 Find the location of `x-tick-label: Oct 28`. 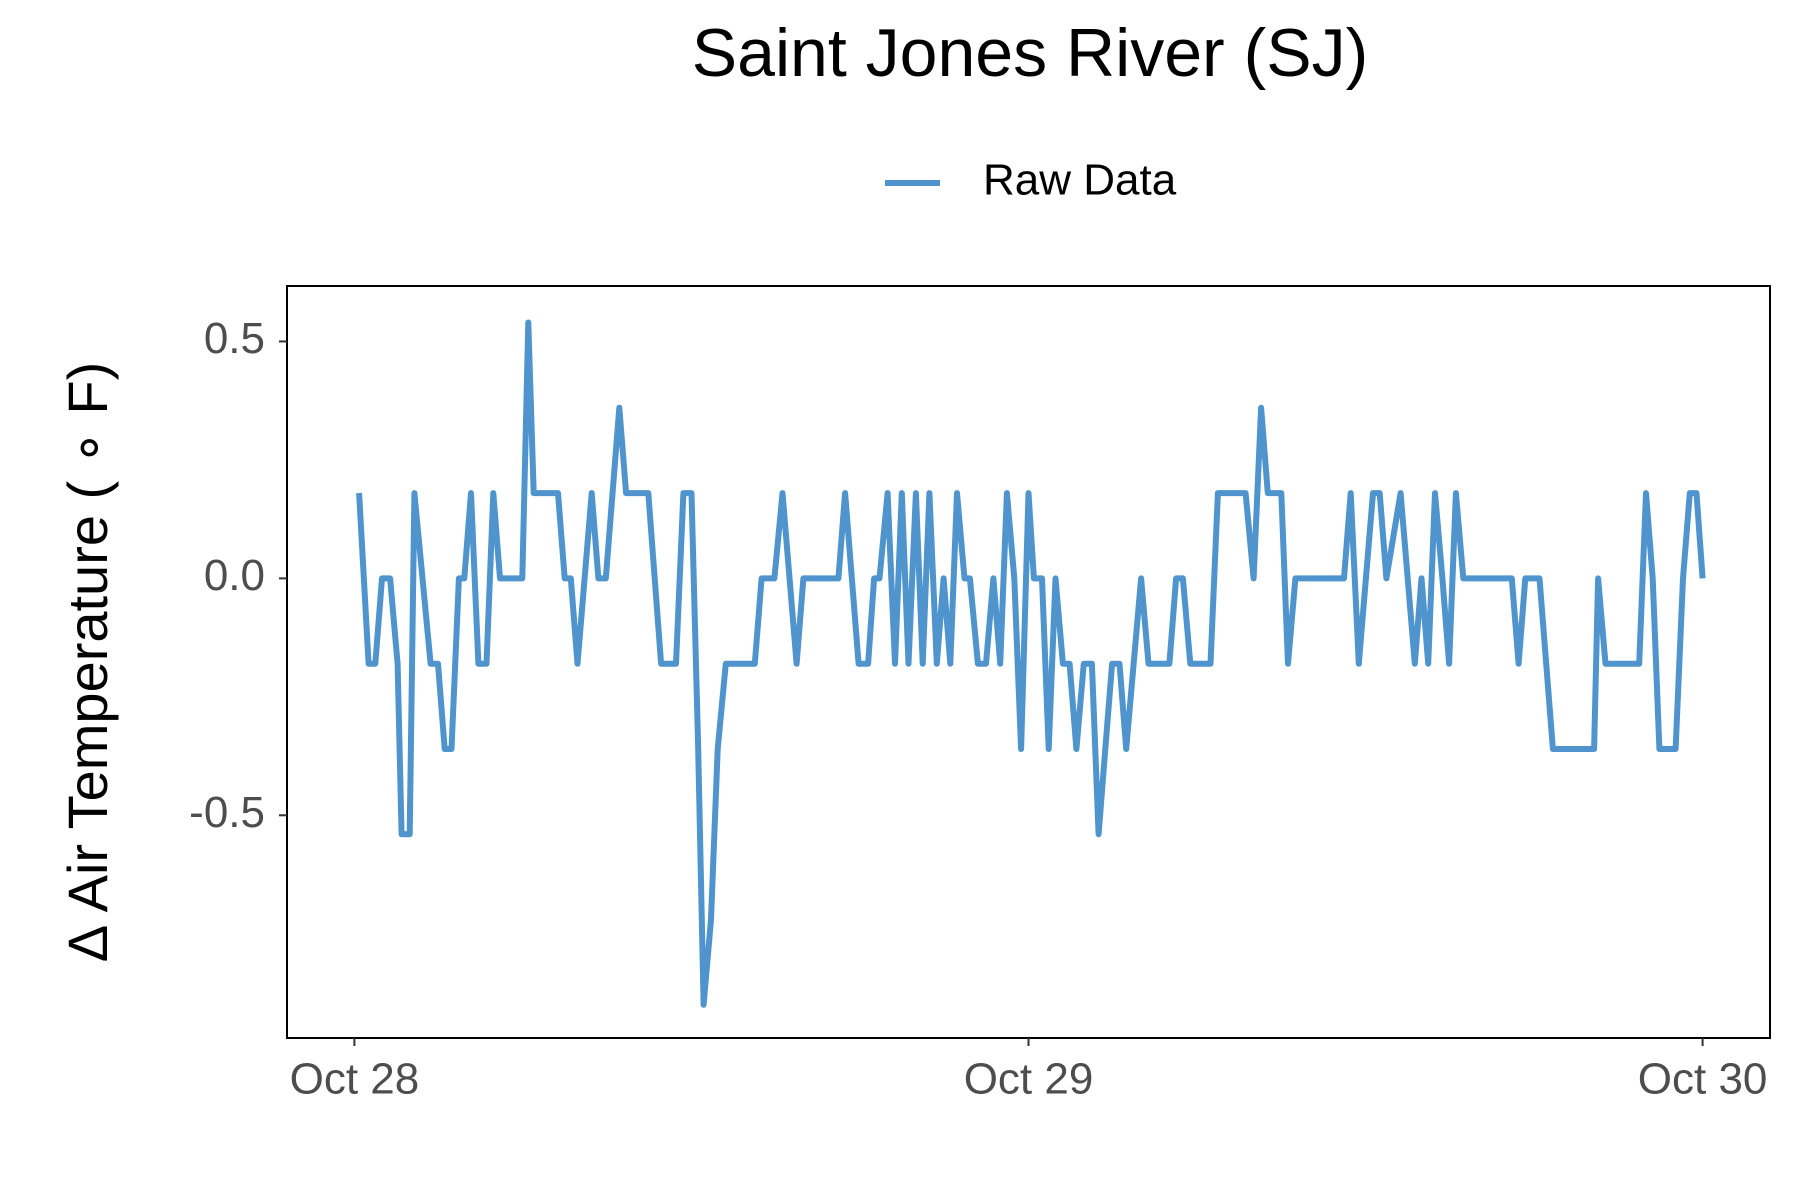

x-tick-label: Oct 28 is located at coordinates (355, 1079).